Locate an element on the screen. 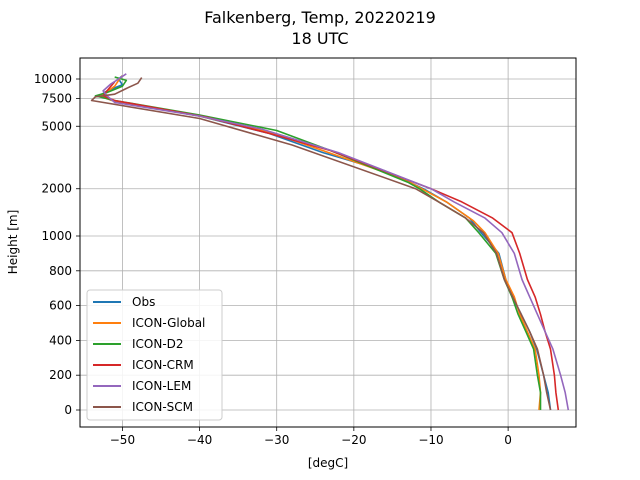  y-tick-label: 1000 is located at coordinates (56, 236).